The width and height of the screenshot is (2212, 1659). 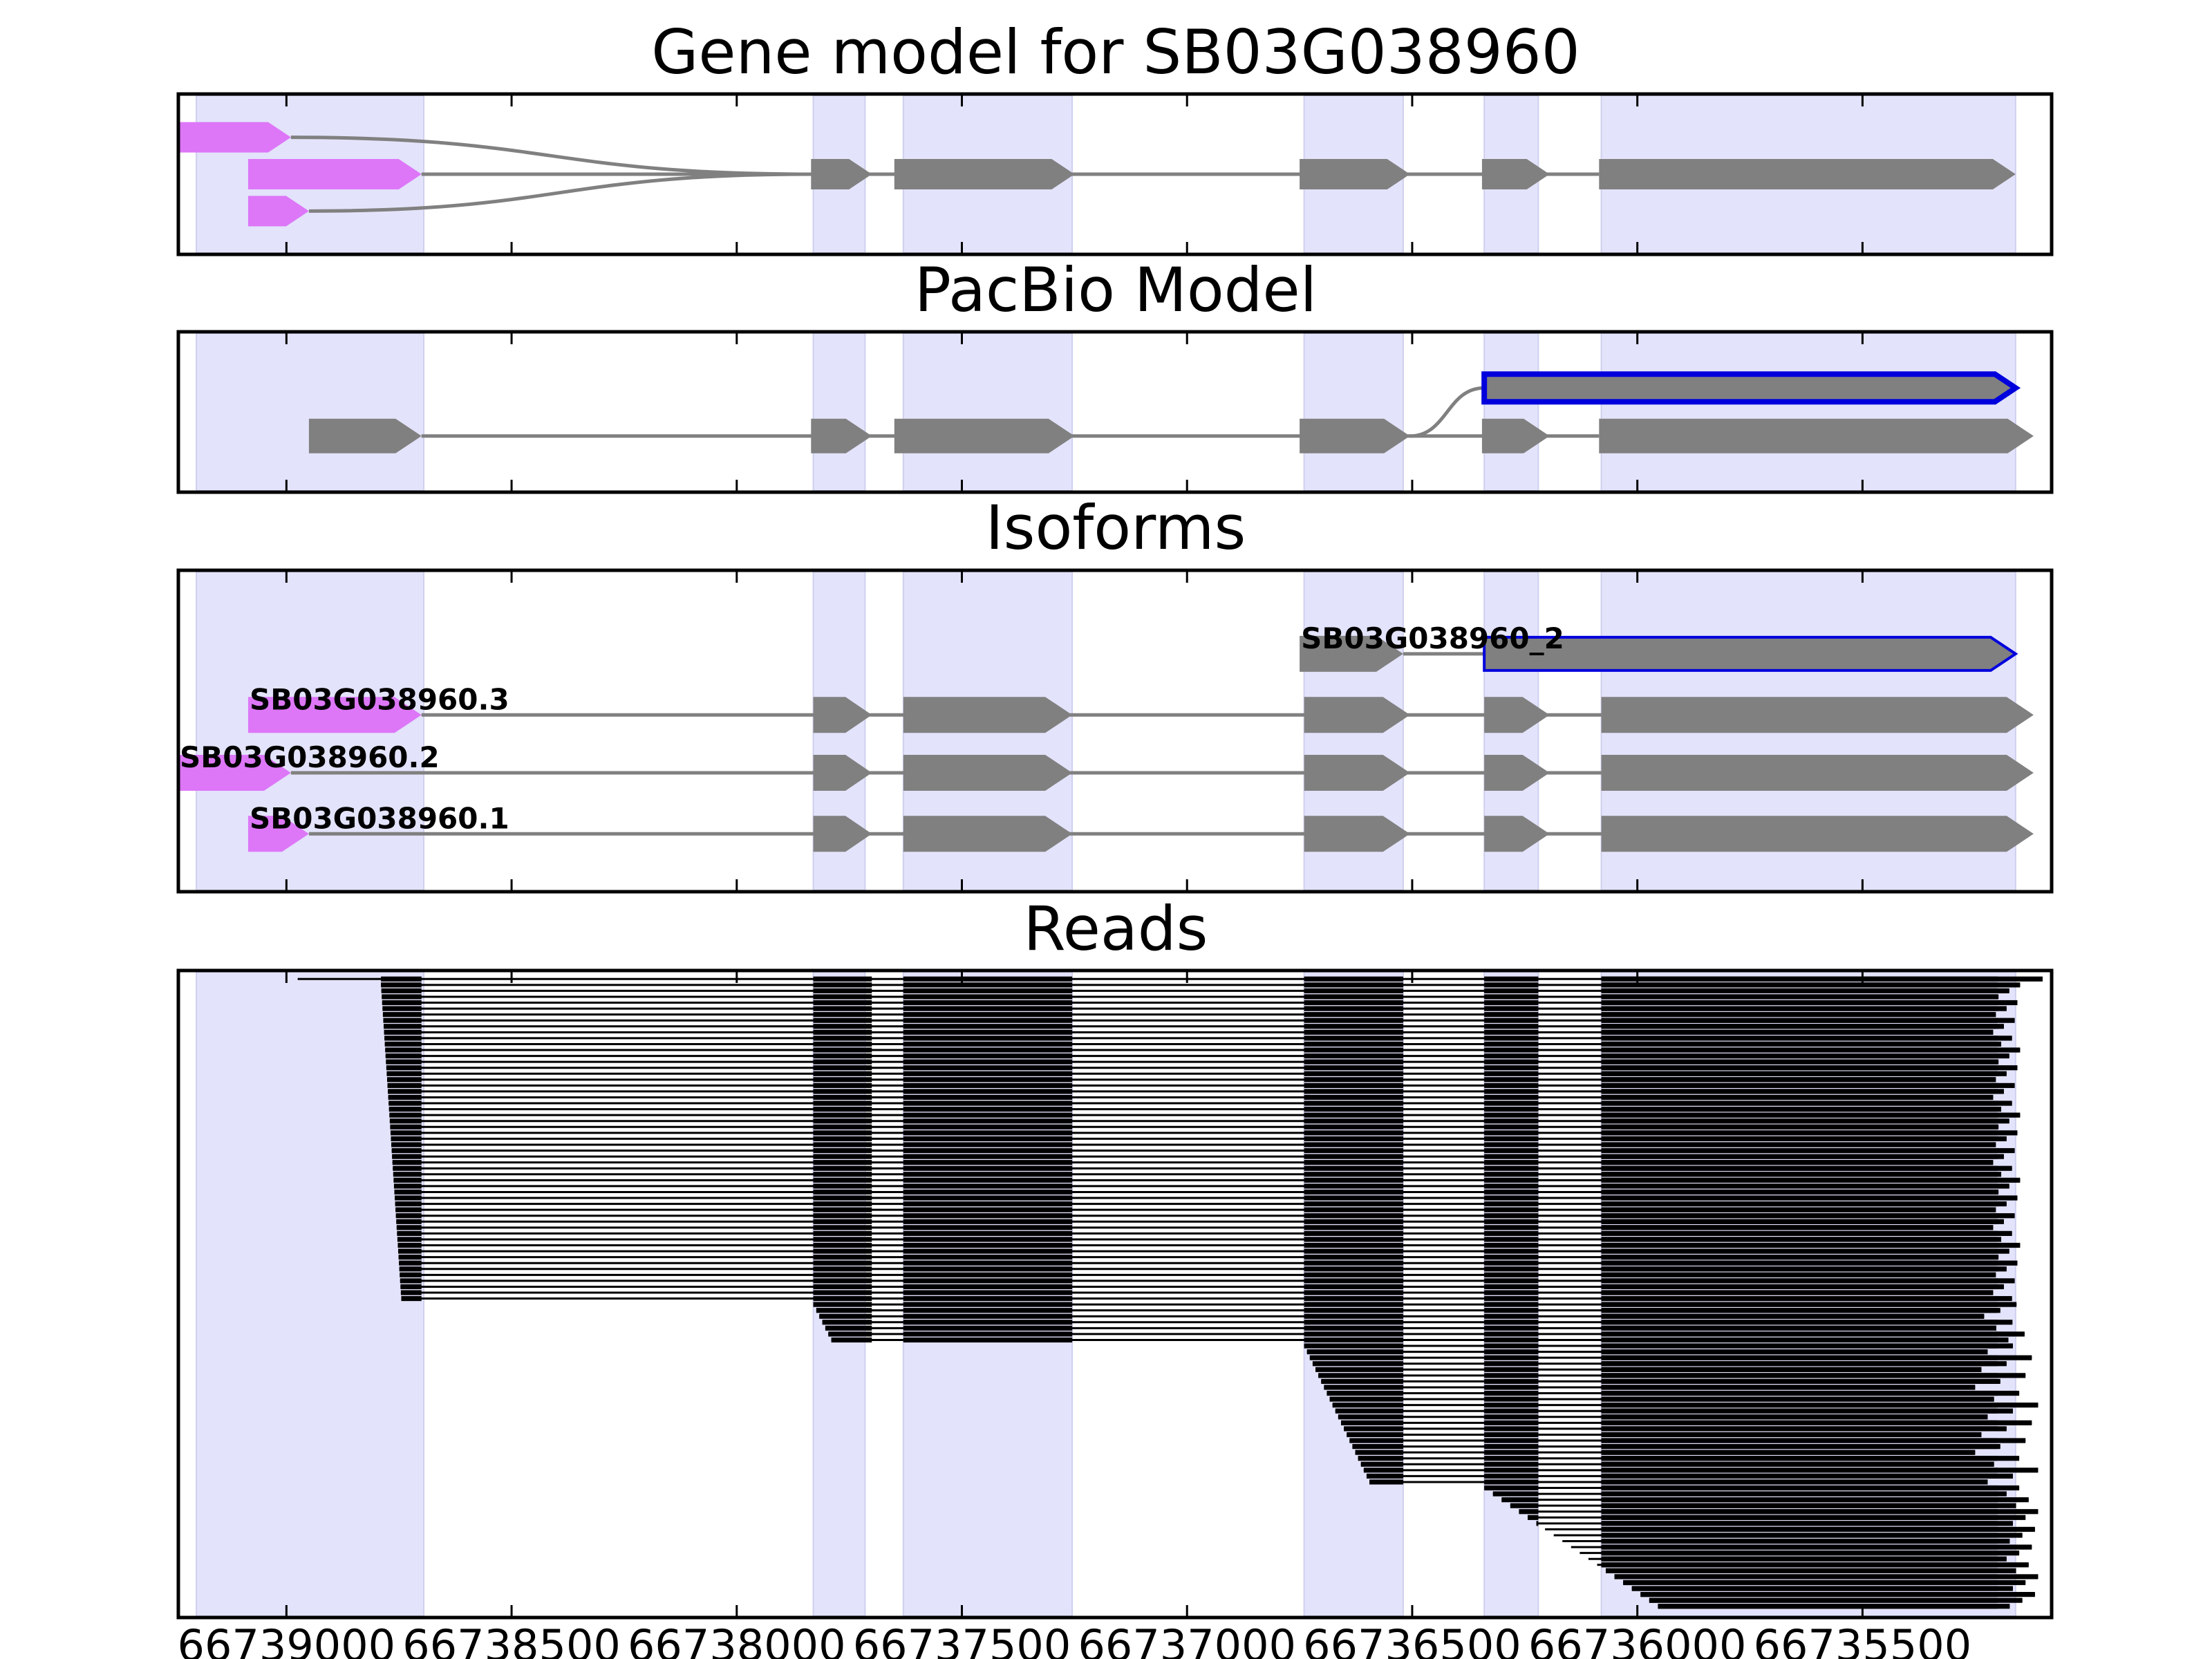 I want to click on panel-frame, so click(x=1115, y=174).